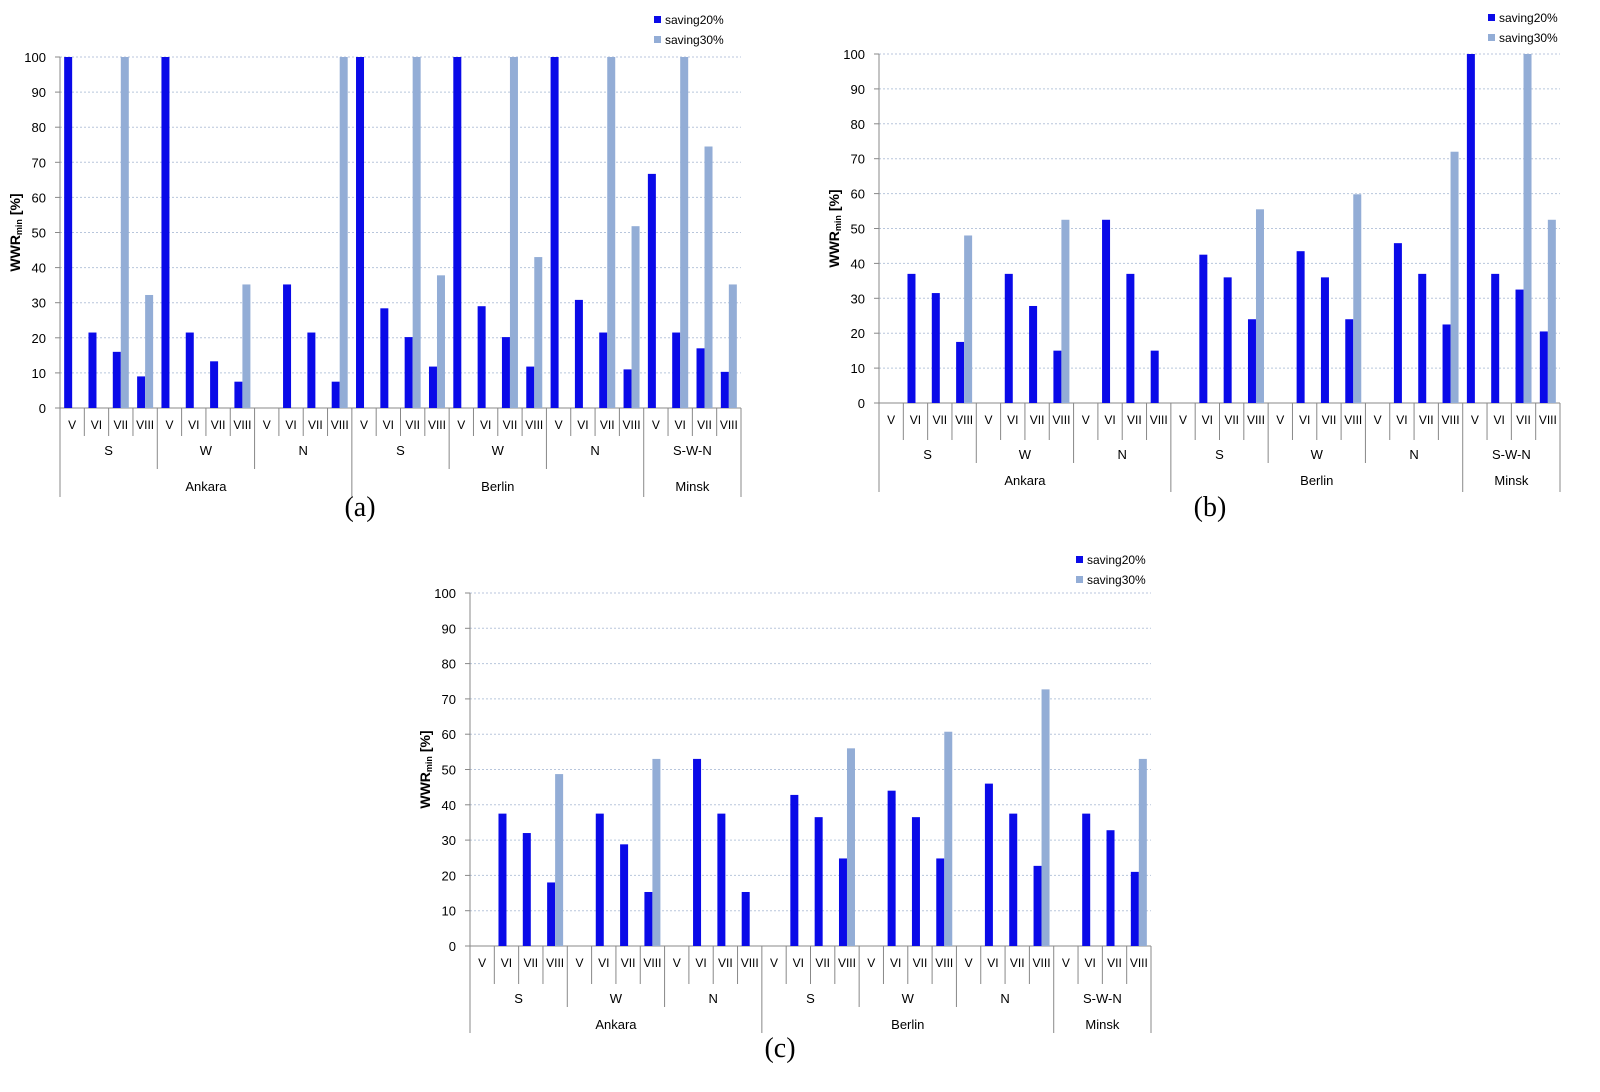 The height and width of the screenshot is (1092, 1600). I want to click on panel-caption: (a), so click(359, 507).